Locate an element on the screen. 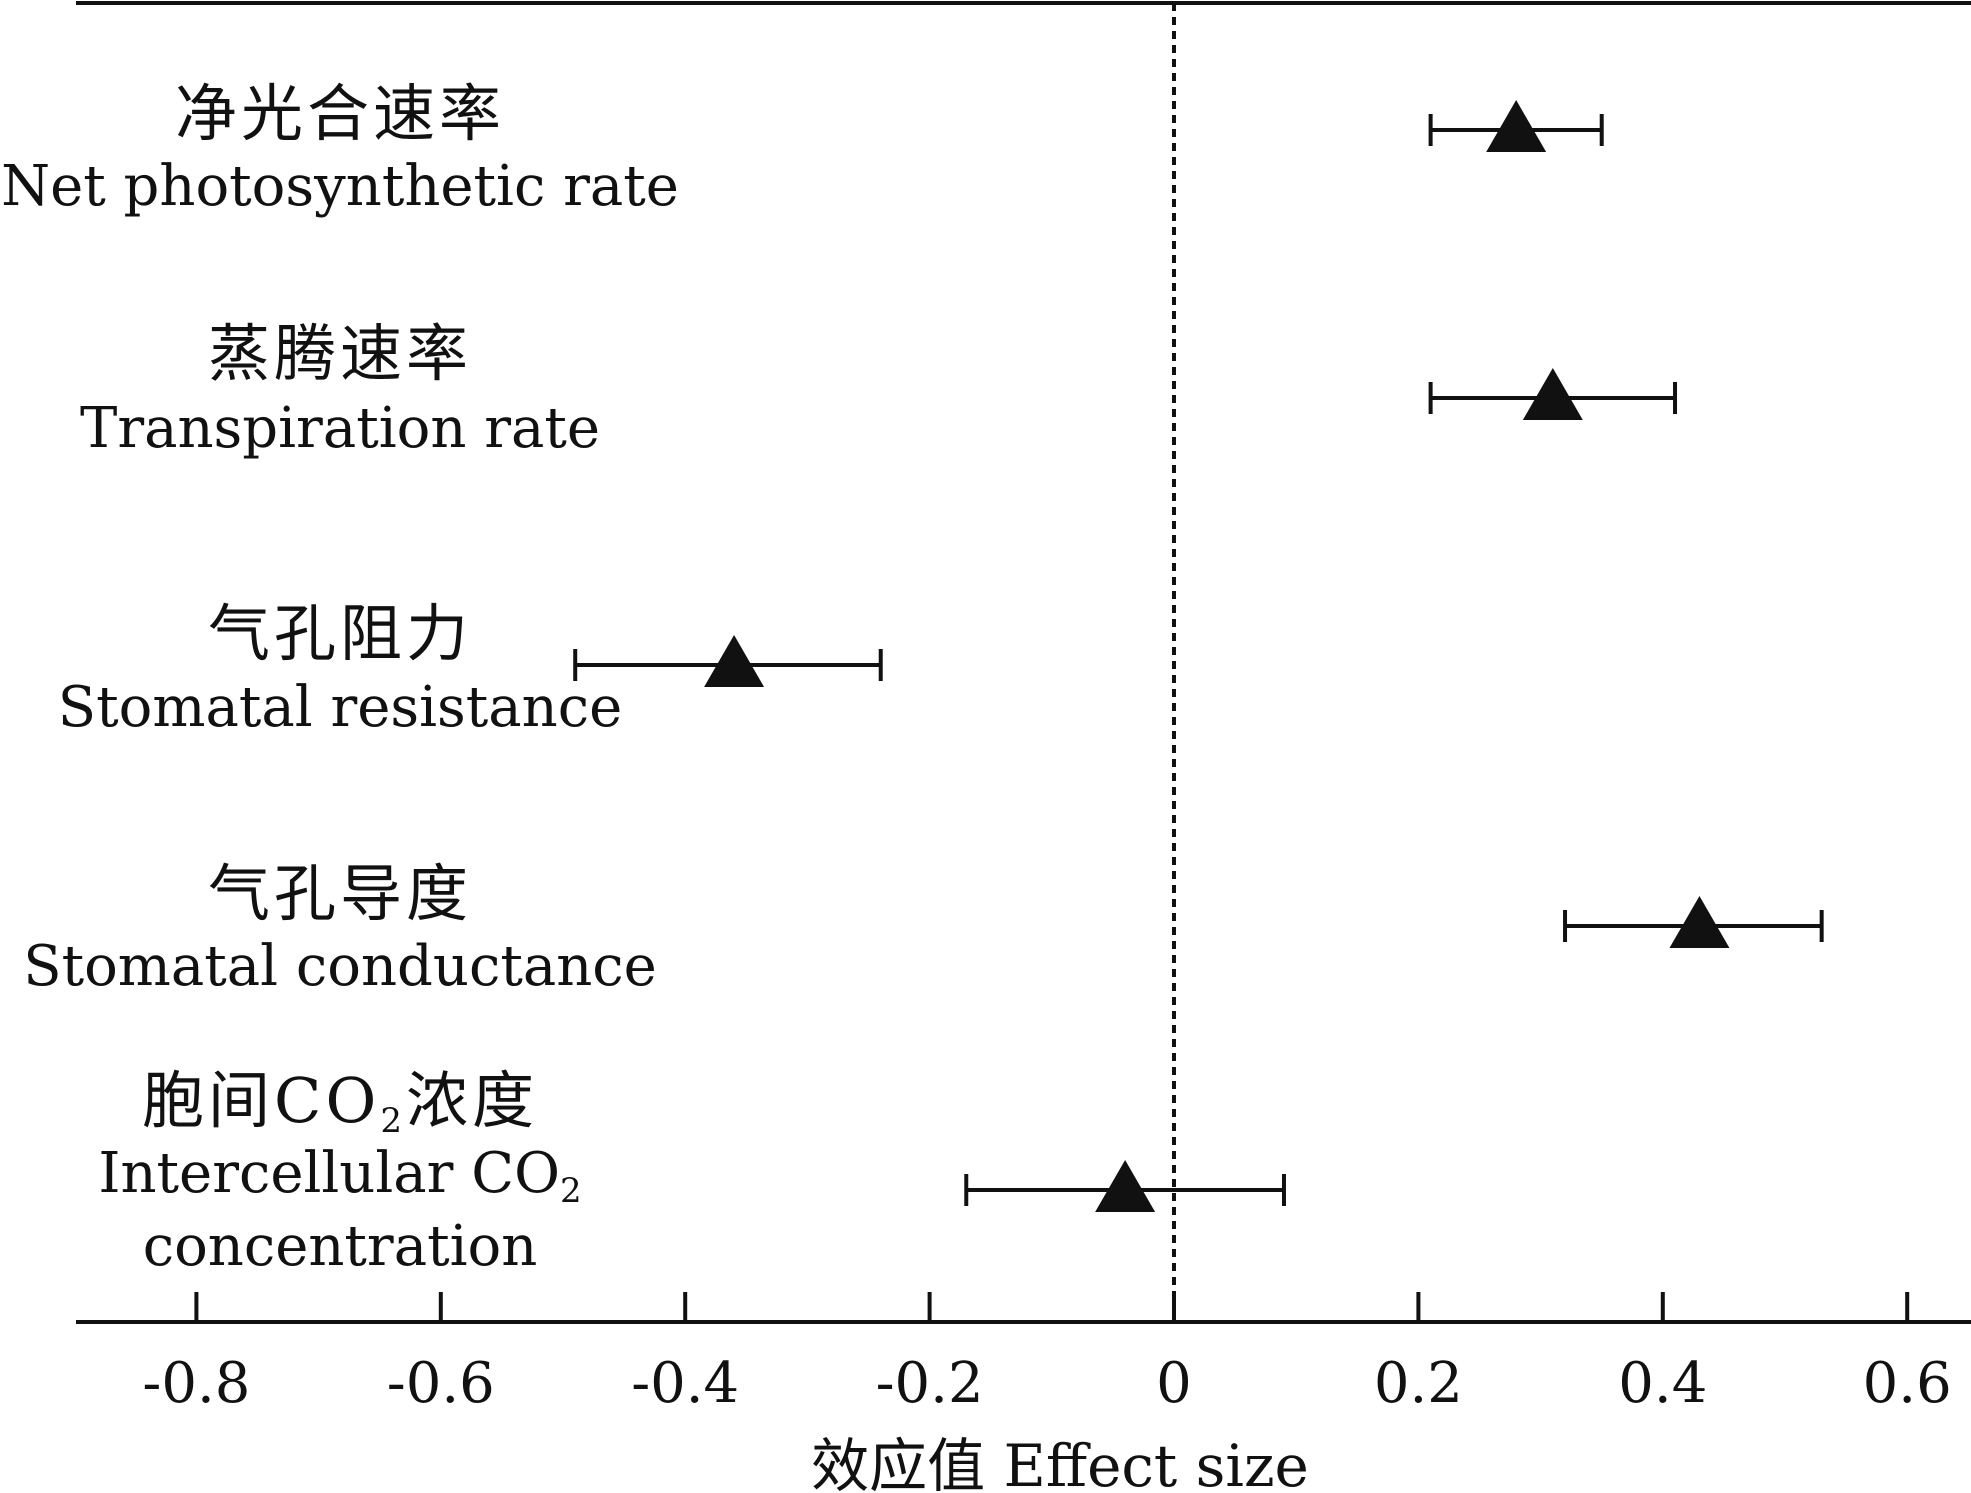 The image size is (1971, 1493). category-label-zh-stomatal-resistance: 气孔阻力 is located at coordinates (340, 633).